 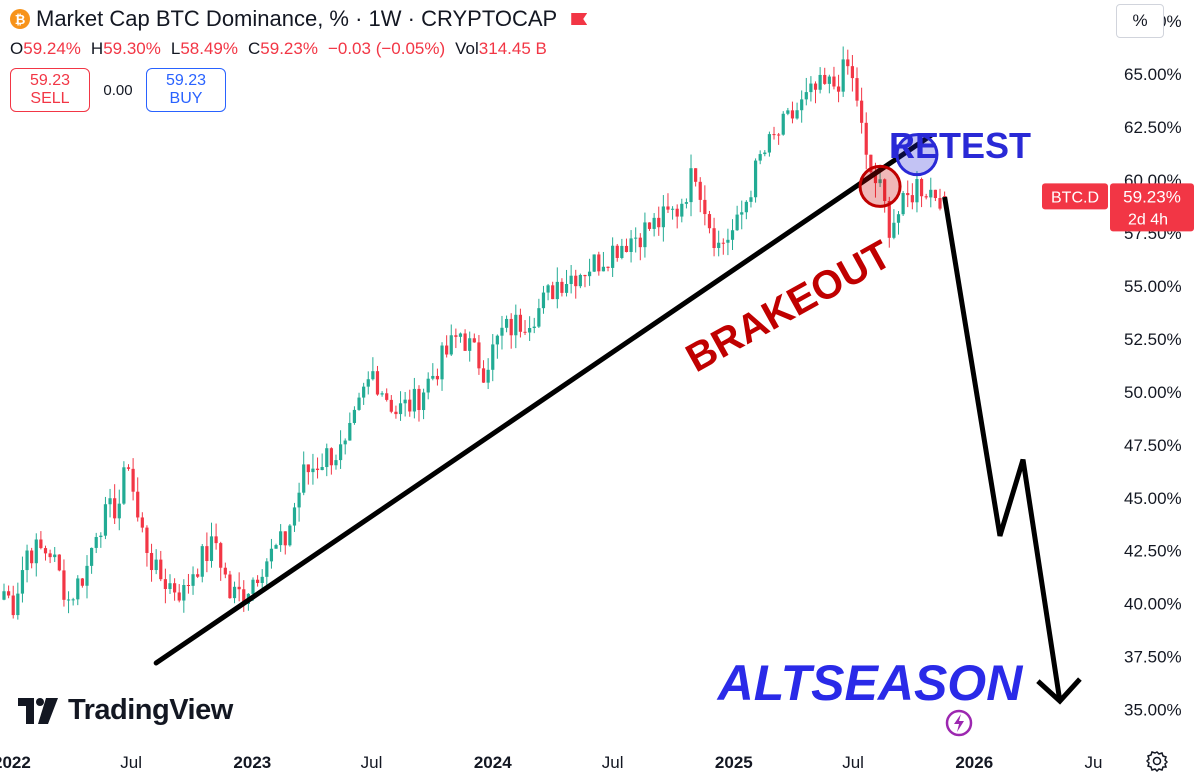 What do you see at coordinates (917, 155) in the screenshot?
I see `retest-circle` at bounding box center [917, 155].